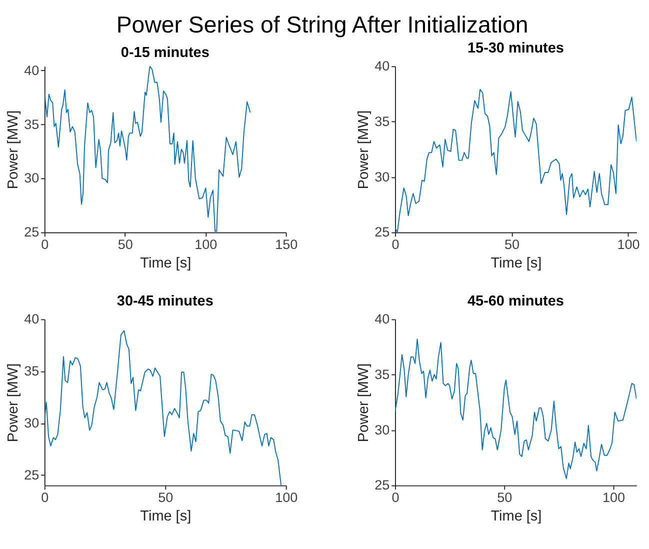  Describe the element at coordinates (515, 302) in the screenshot. I see `chart-title: 45-60 minutes` at that location.